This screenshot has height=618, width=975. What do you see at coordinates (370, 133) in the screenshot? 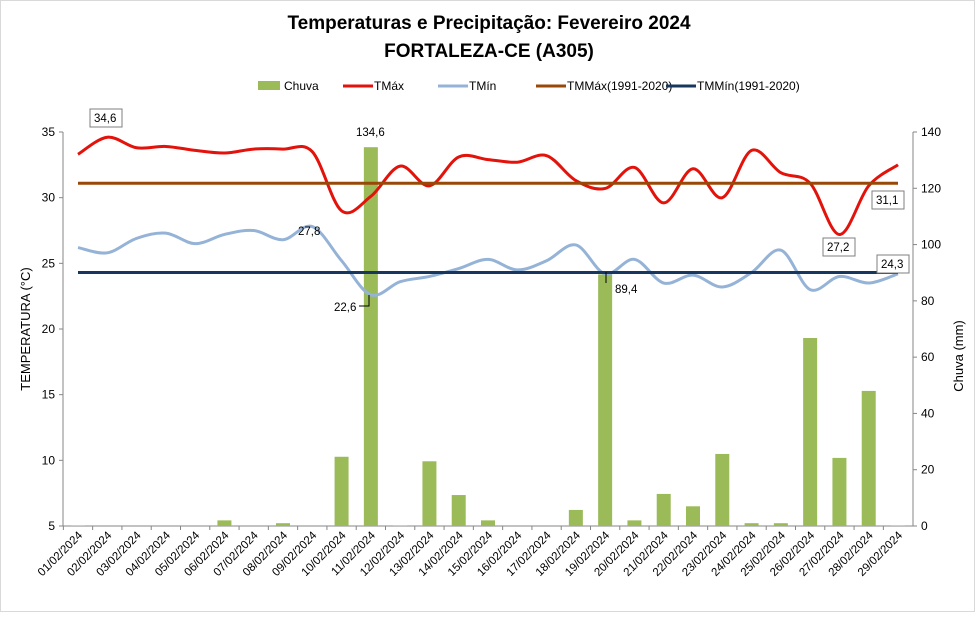
I see `data-label: 134,6` at bounding box center [370, 133].